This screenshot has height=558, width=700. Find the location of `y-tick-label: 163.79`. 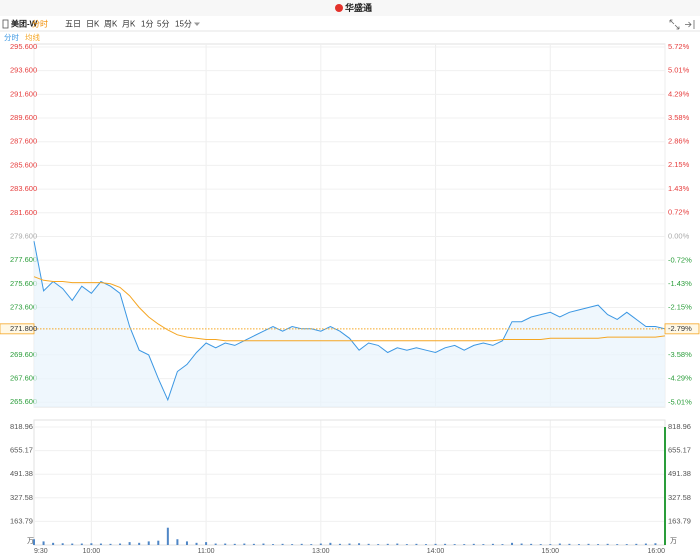

y-tick-label: 163.79 is located at coordinates (21, 520).